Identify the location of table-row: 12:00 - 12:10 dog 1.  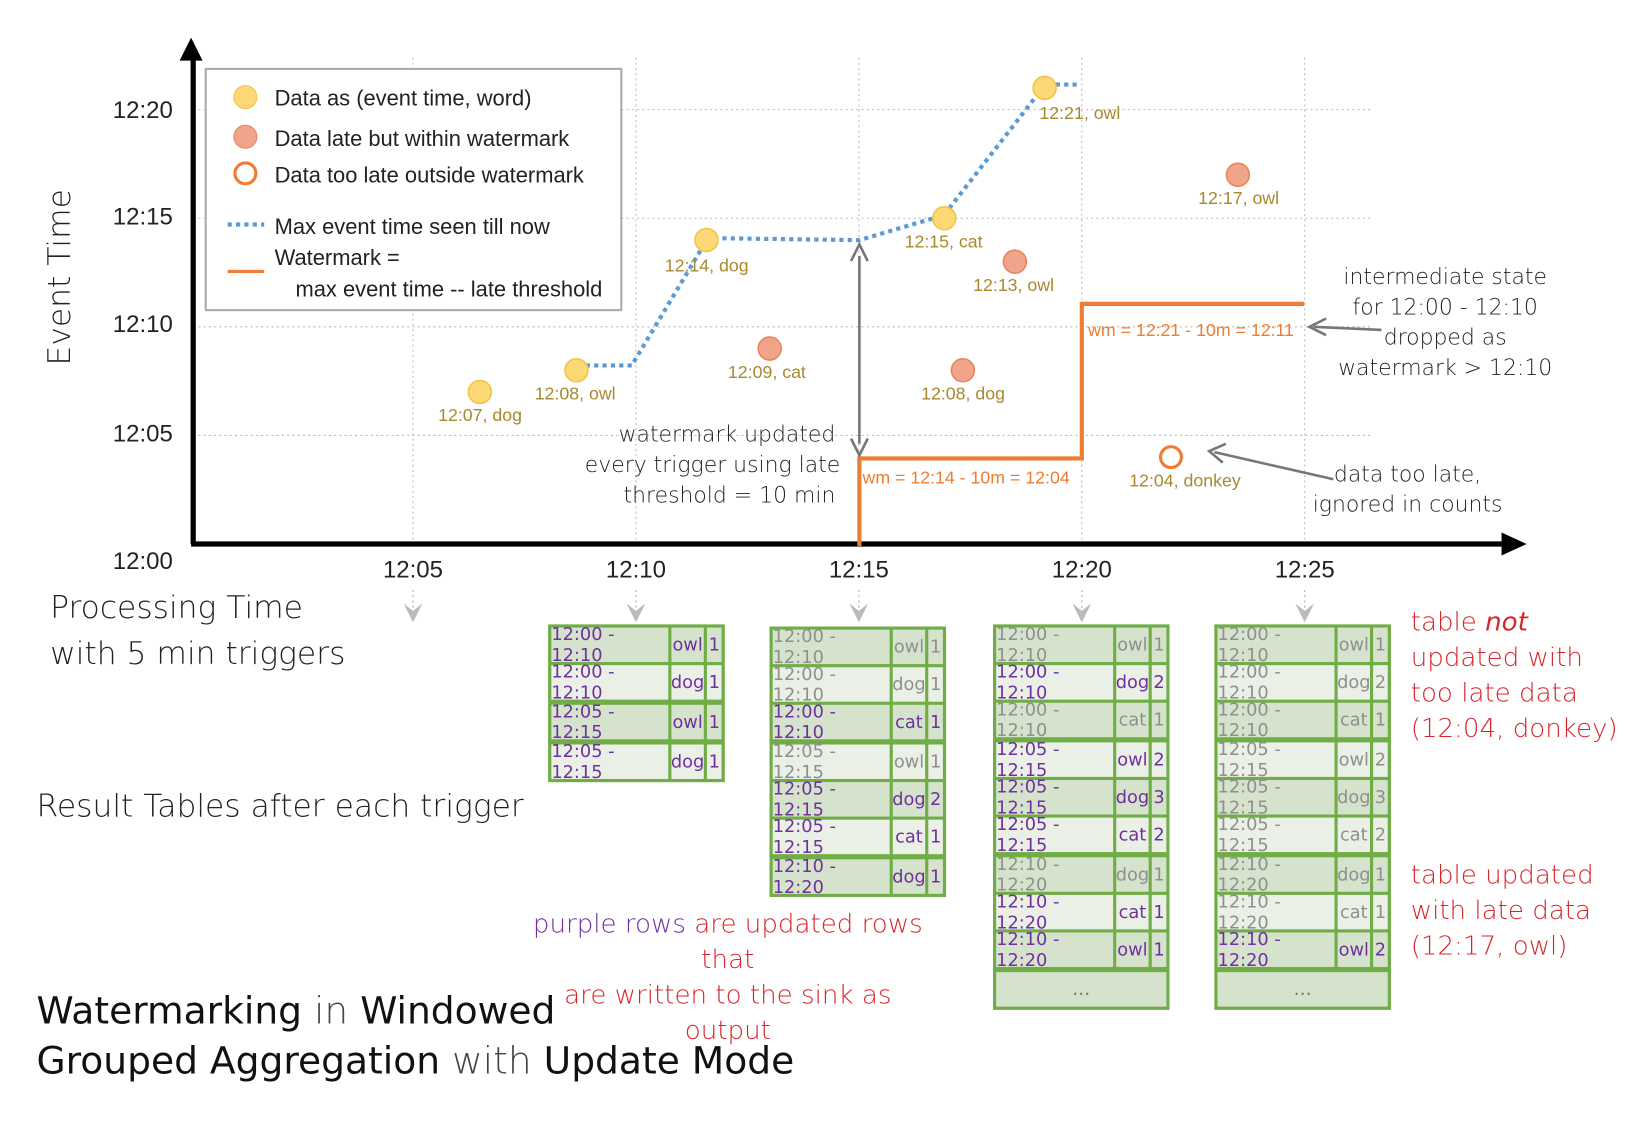
(857, 684).